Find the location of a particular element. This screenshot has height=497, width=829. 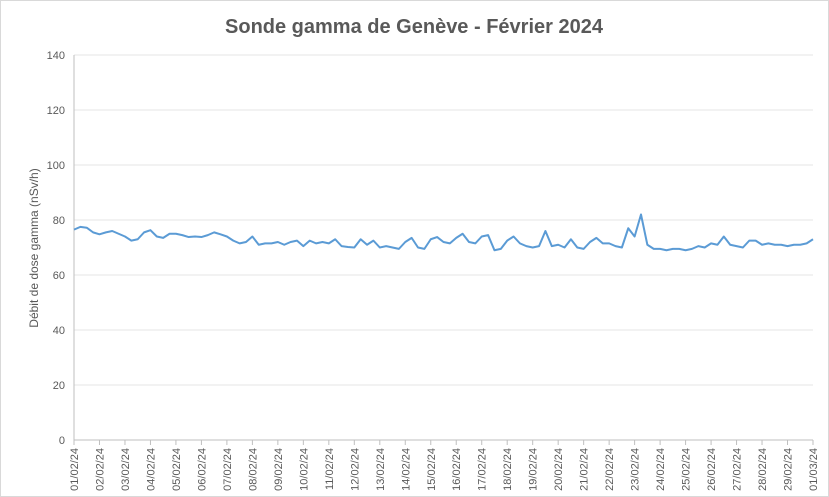

x-tick-label: 13/02/24 is located at coordinates (381, 469).